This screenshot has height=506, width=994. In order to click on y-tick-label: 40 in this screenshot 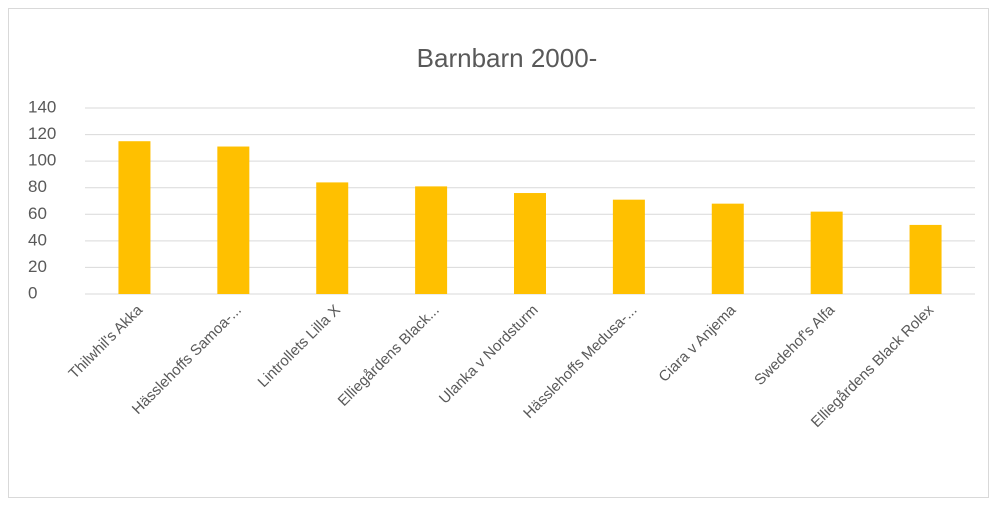, I will do `click(37, 239)`.